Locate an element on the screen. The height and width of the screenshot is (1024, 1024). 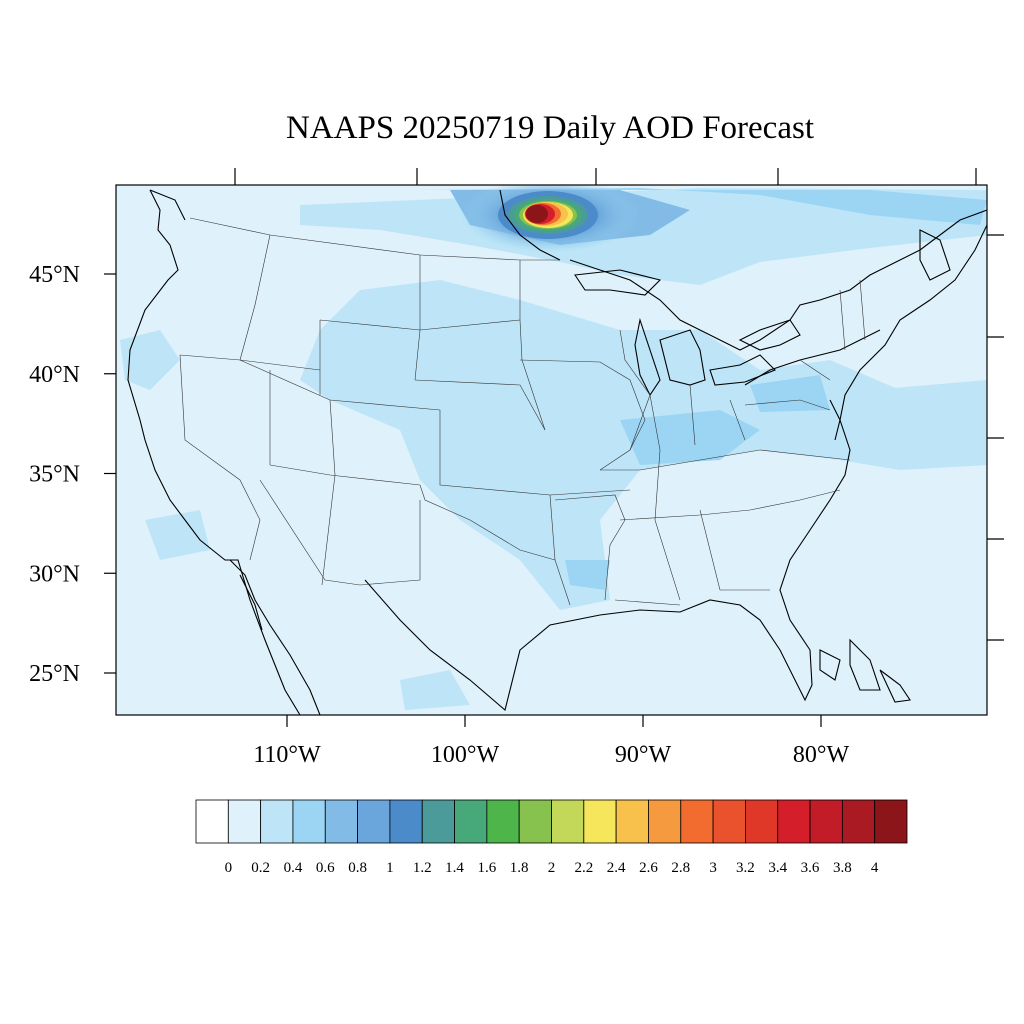
colorbar-label: 0.6 is located at coordinates (325, 868).